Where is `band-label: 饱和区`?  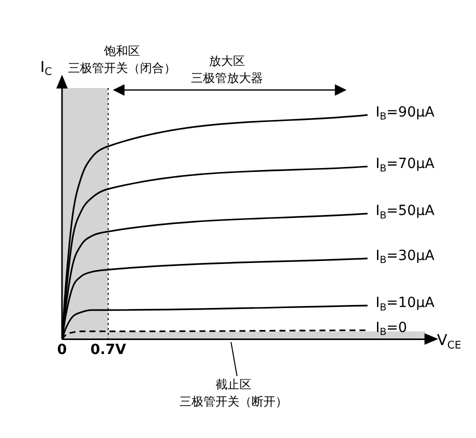 band-label: 饱和区 is located at coordinates (121, 51).